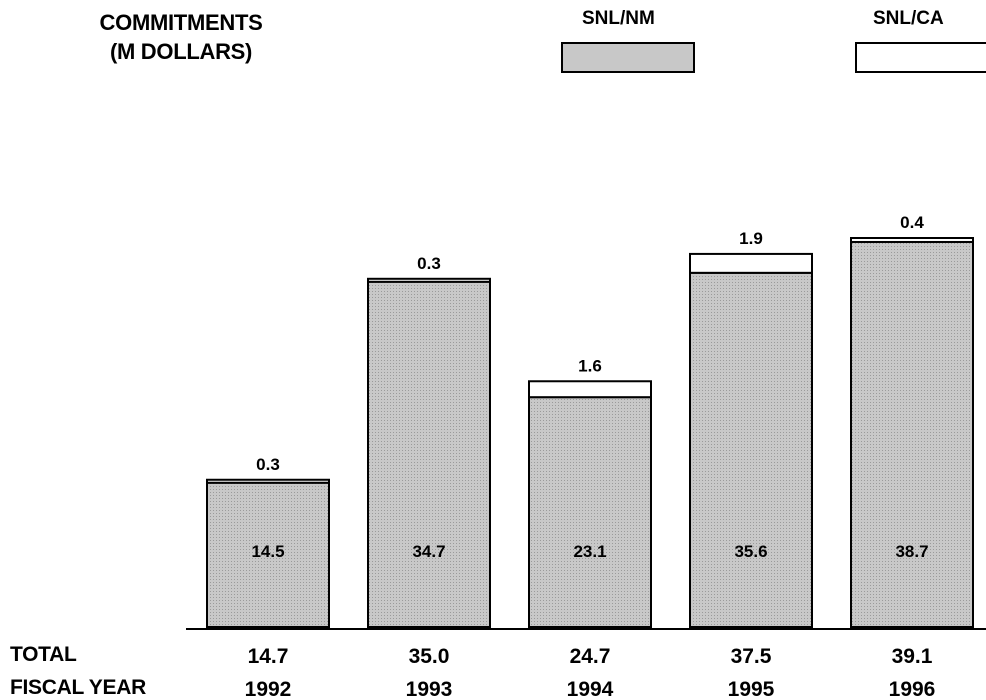 The height and width of the screenshot is (700, 986). Describe the element at coordinates (590, 689) in the screenshot. I see `fiscal-year-label-1994: 1994` at that location.